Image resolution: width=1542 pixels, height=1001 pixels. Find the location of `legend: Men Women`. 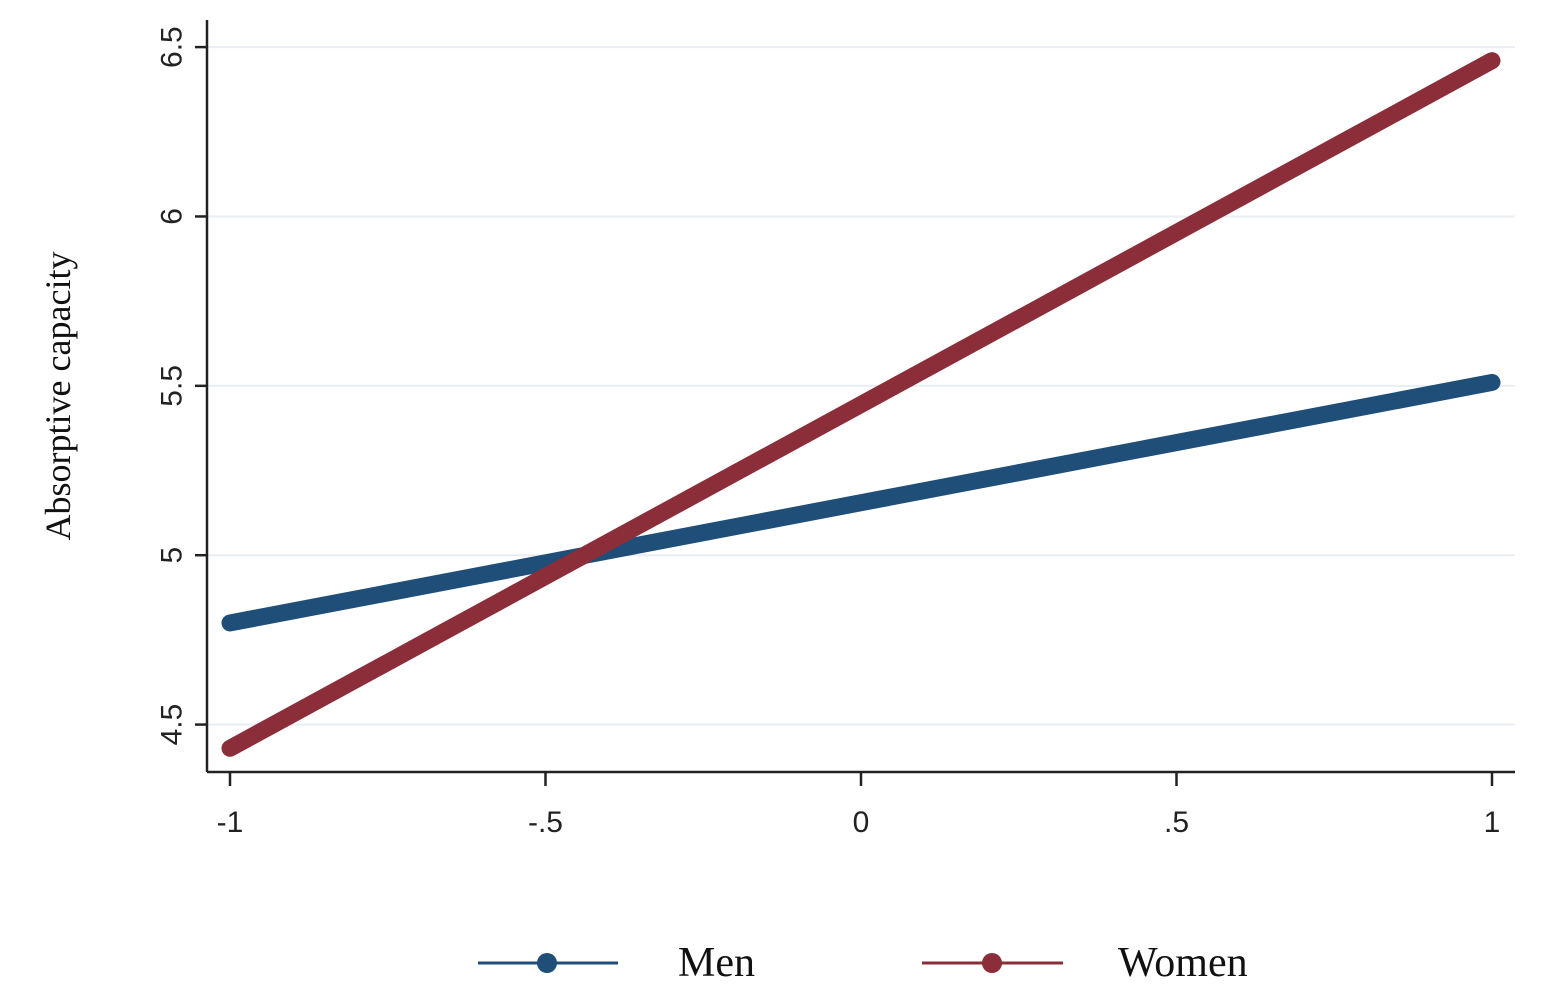

legend: Men Women is located at coordinates (863, 963).